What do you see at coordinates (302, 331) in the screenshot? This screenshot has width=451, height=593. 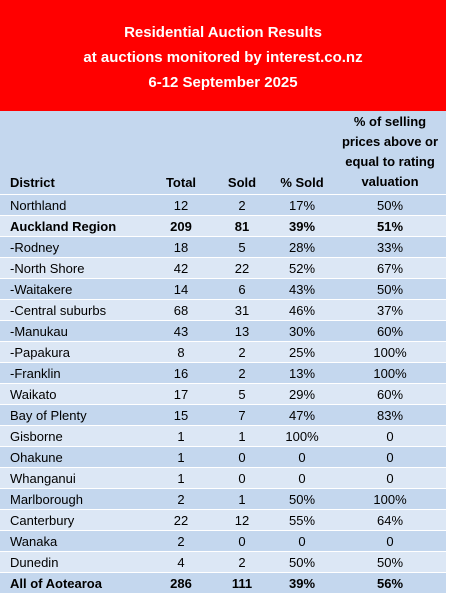 I see `cell-pct-sold: 30%` at bounding box center [302, 331].